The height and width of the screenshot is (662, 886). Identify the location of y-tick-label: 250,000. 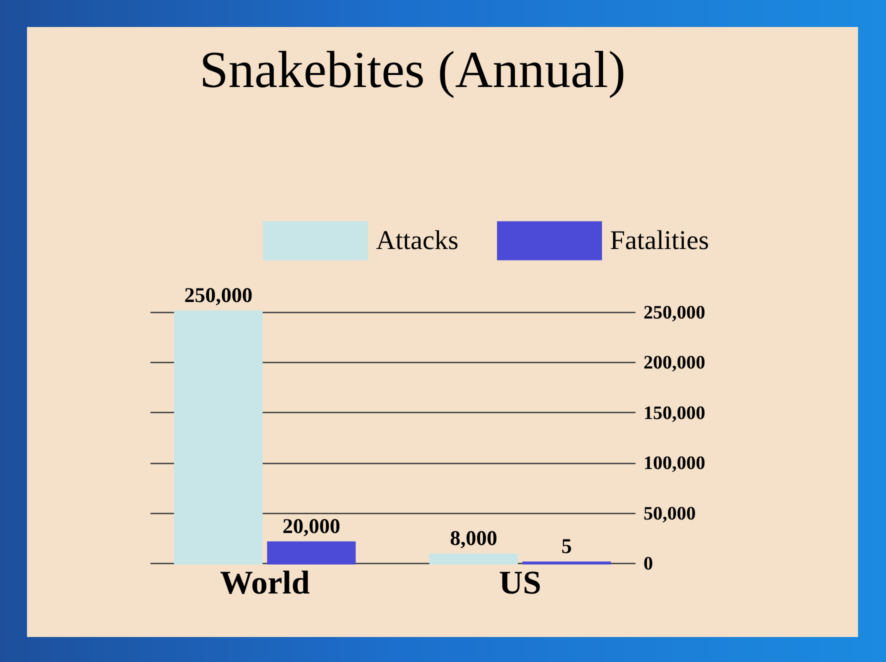
(675, 313).